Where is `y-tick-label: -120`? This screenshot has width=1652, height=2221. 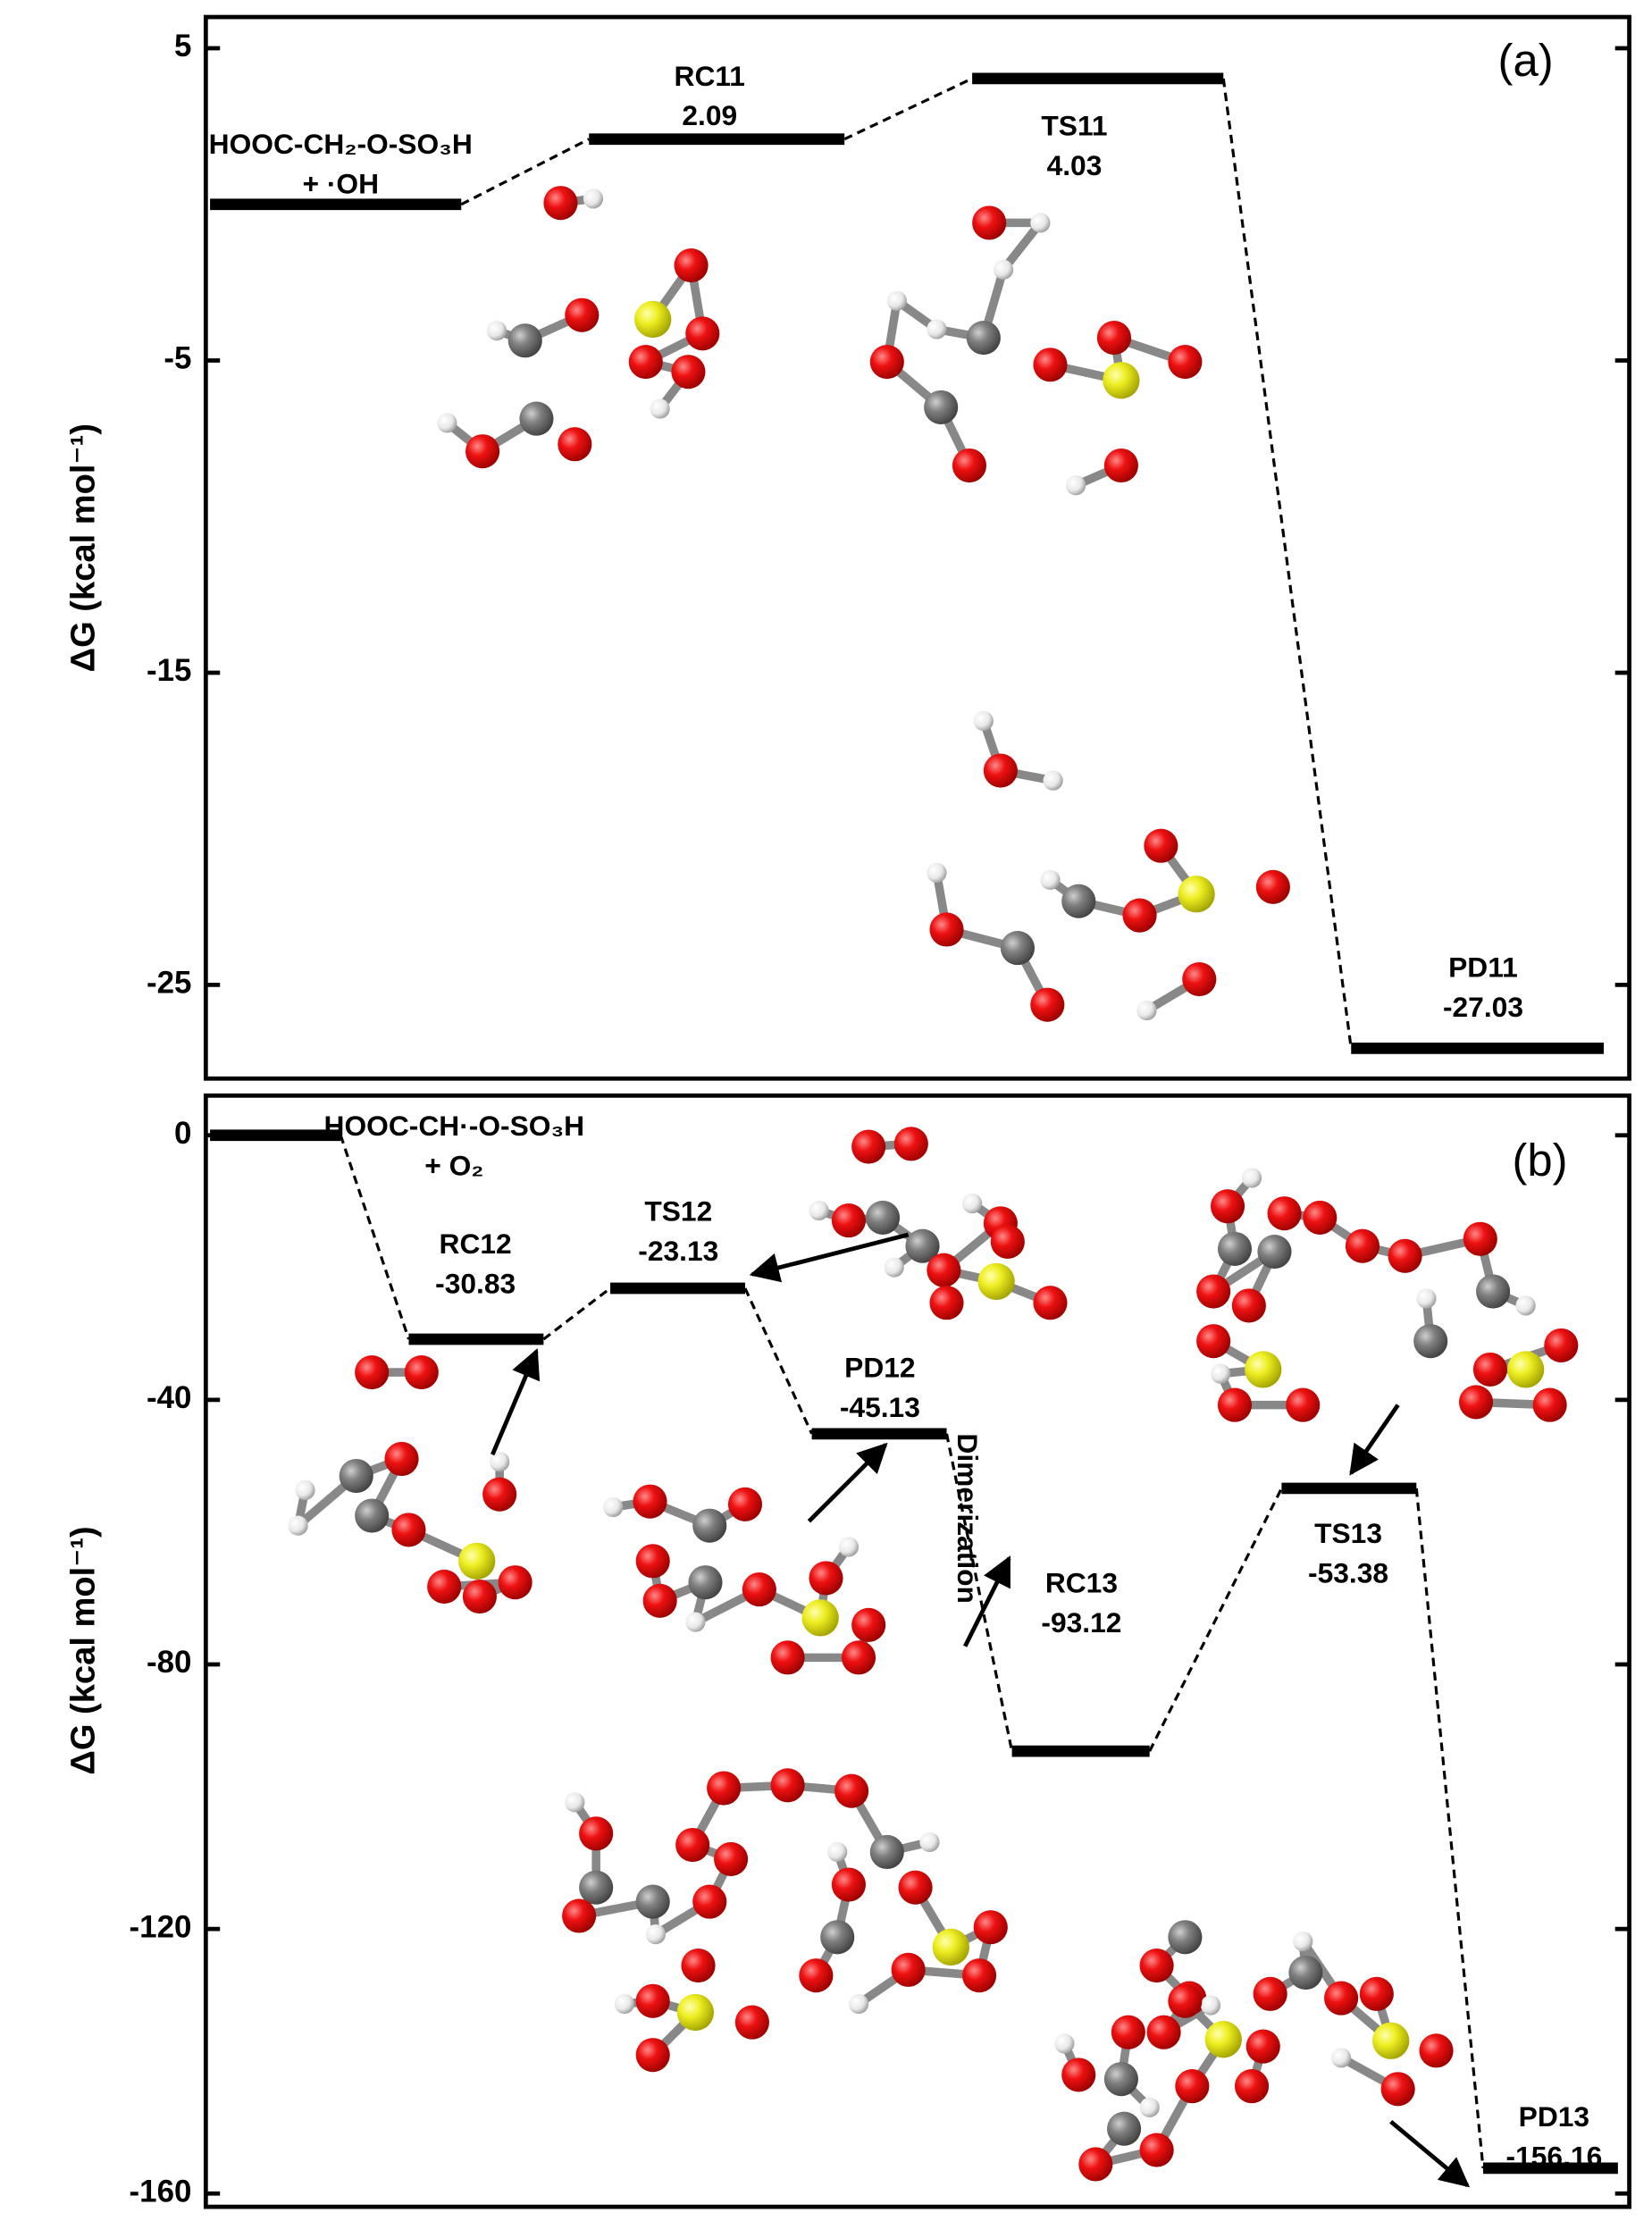 y-tick-label: -120 is located at coordinates (161, 1926).